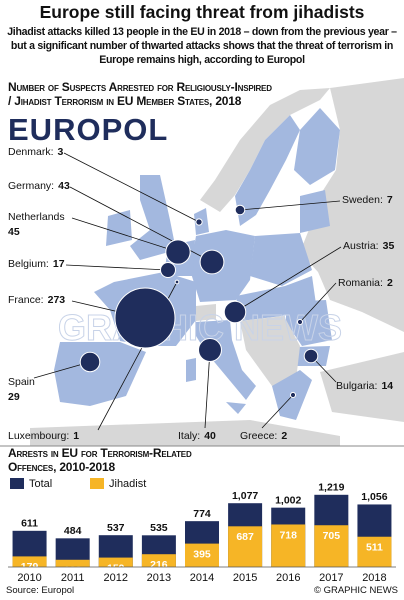  Describe the element at coordinates (159, 578) in the screenshot. I see `x-tick-label: 2013` at that location.